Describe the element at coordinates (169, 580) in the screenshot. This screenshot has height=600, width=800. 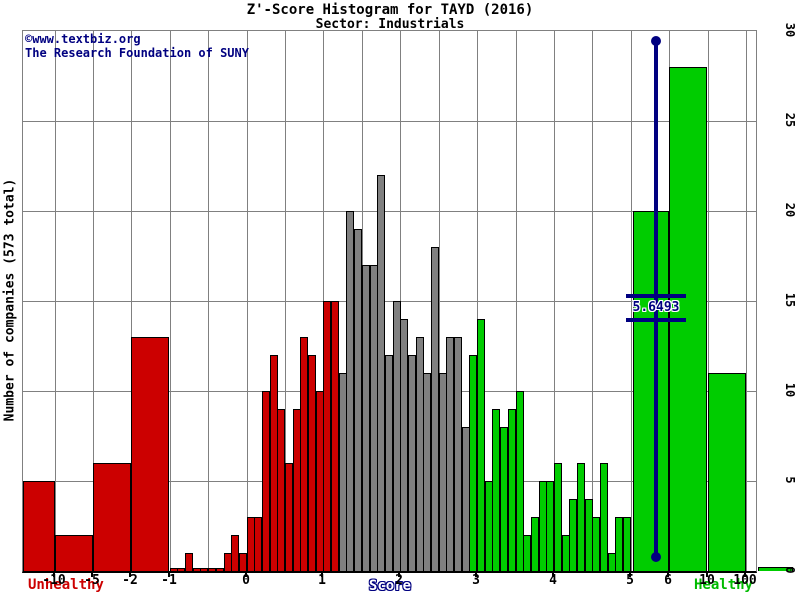
I see `x-tick-label: -1` at that location.